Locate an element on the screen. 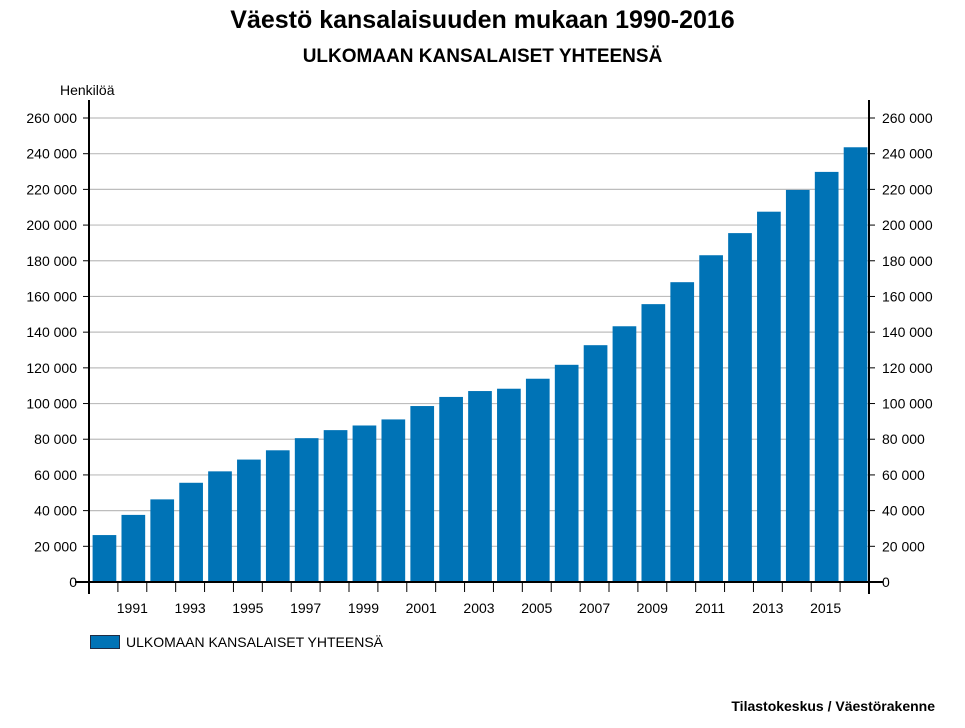 The image size is (965, 728). x-tick-label: 2003 is located at coordinates (478, 608).